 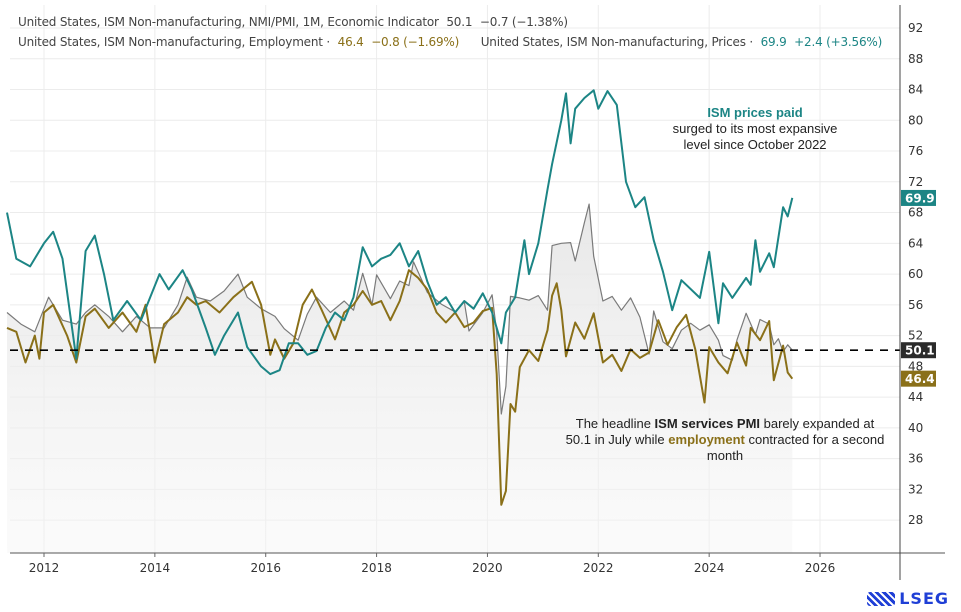 I want to click on x-tick-label: 2018, so click(x=376, y=568).